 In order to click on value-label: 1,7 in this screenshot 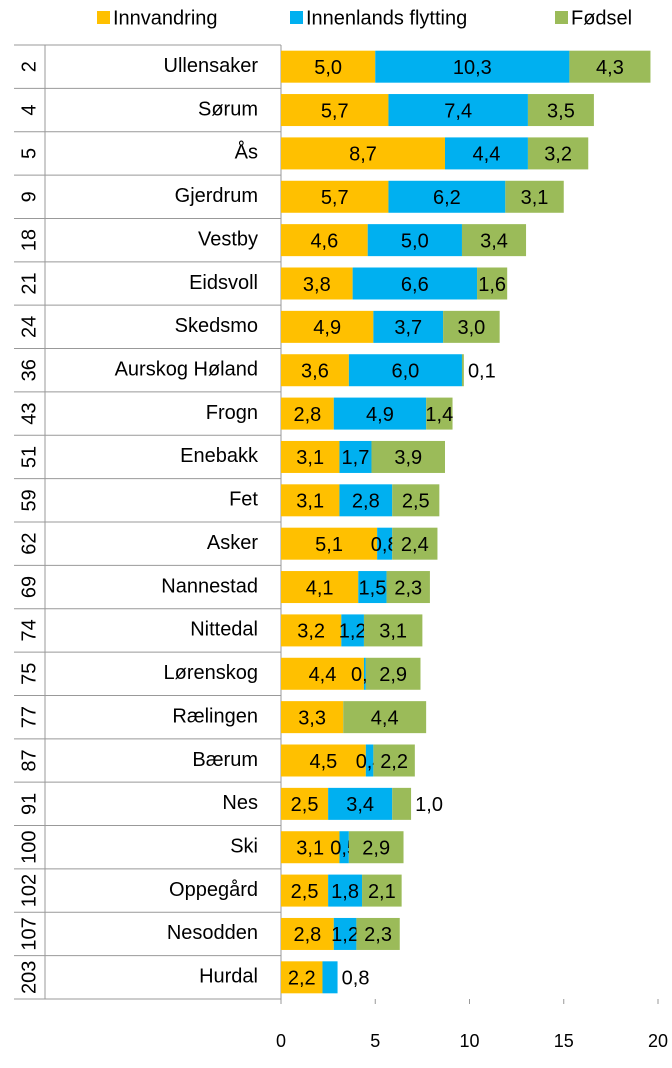, I will do `click(356, 458)`.